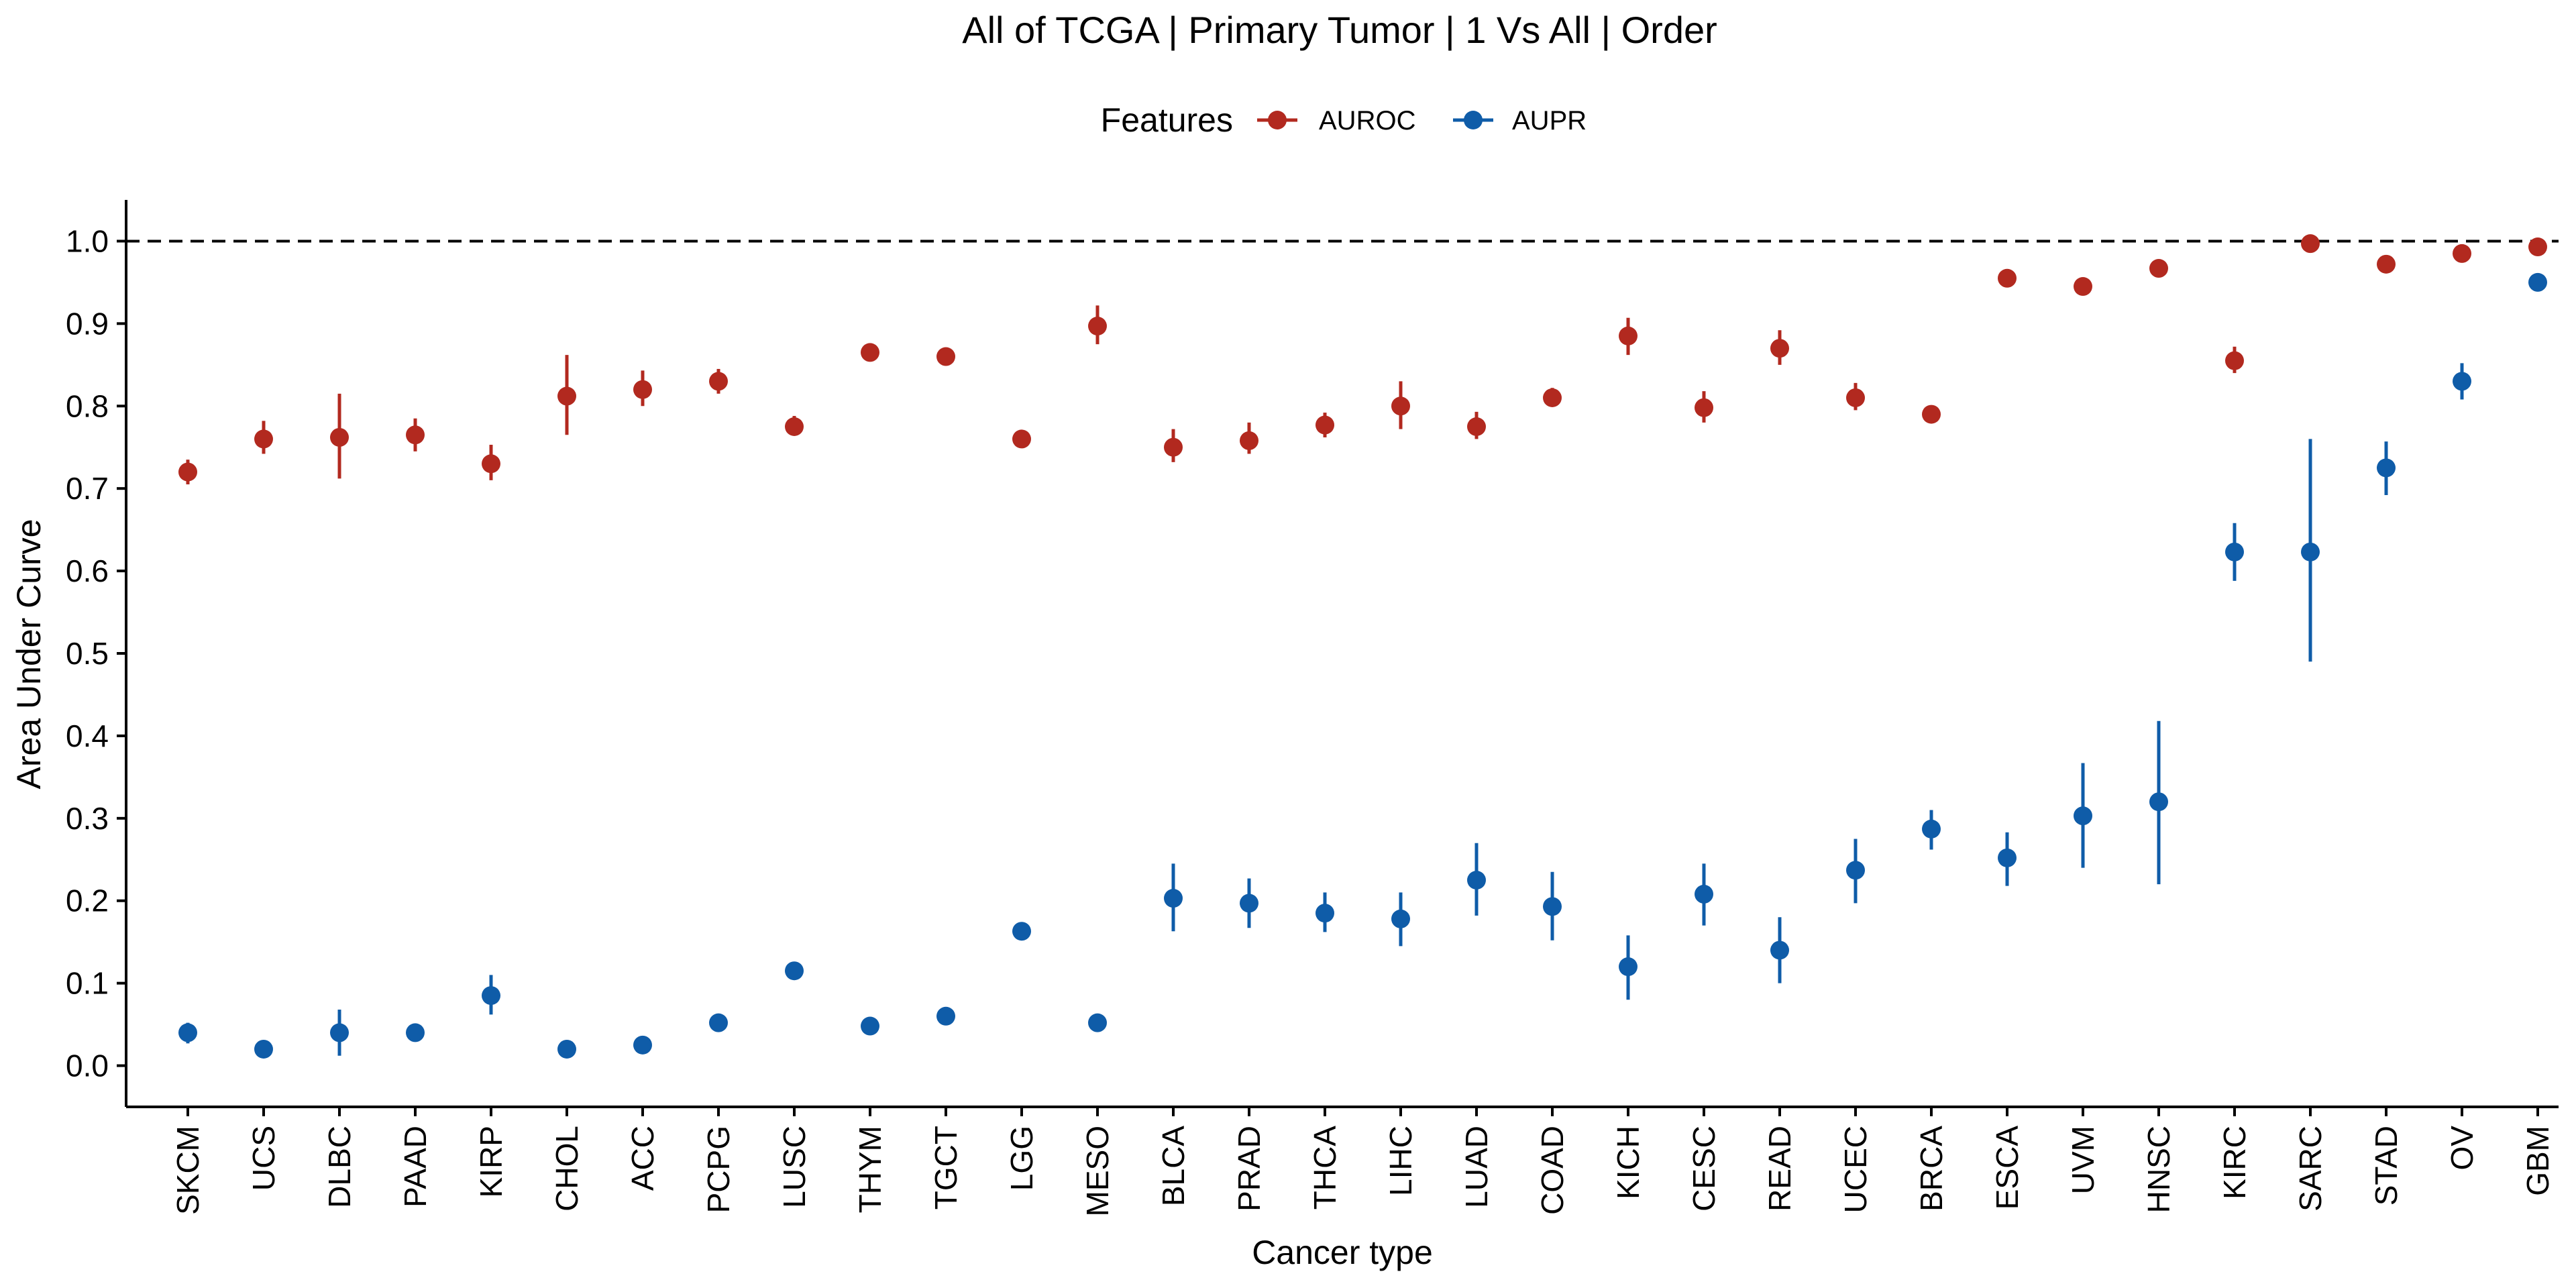 The width and height of the screenshot is (2576, 1288). Describe the element at coordinates (1324, 1168) in the screenshot. I see `x-tick-label: THCA` at that location.